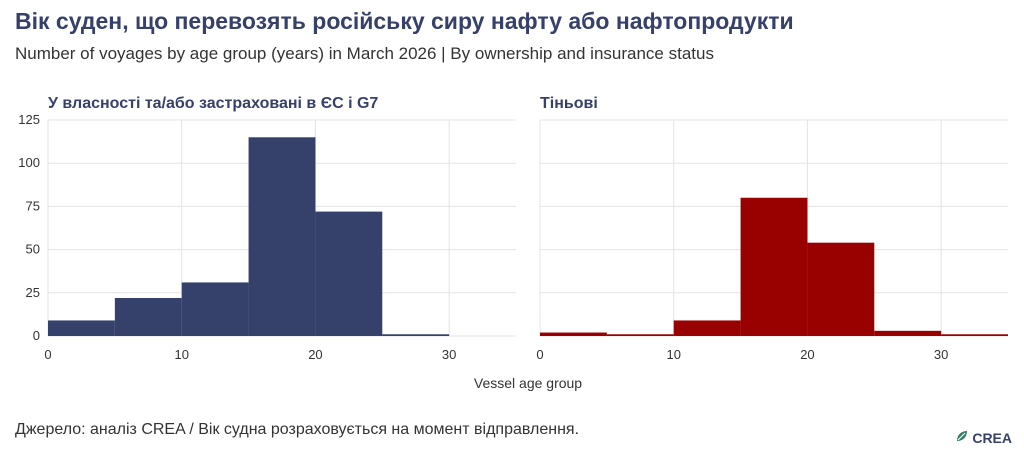 Image resolution: width=1024 pixels, height=456 pixels. What do you see at coordinates (33, 249) in the screenshot?
I see `y-tick-label: 50` at bounding box center [33, 249].